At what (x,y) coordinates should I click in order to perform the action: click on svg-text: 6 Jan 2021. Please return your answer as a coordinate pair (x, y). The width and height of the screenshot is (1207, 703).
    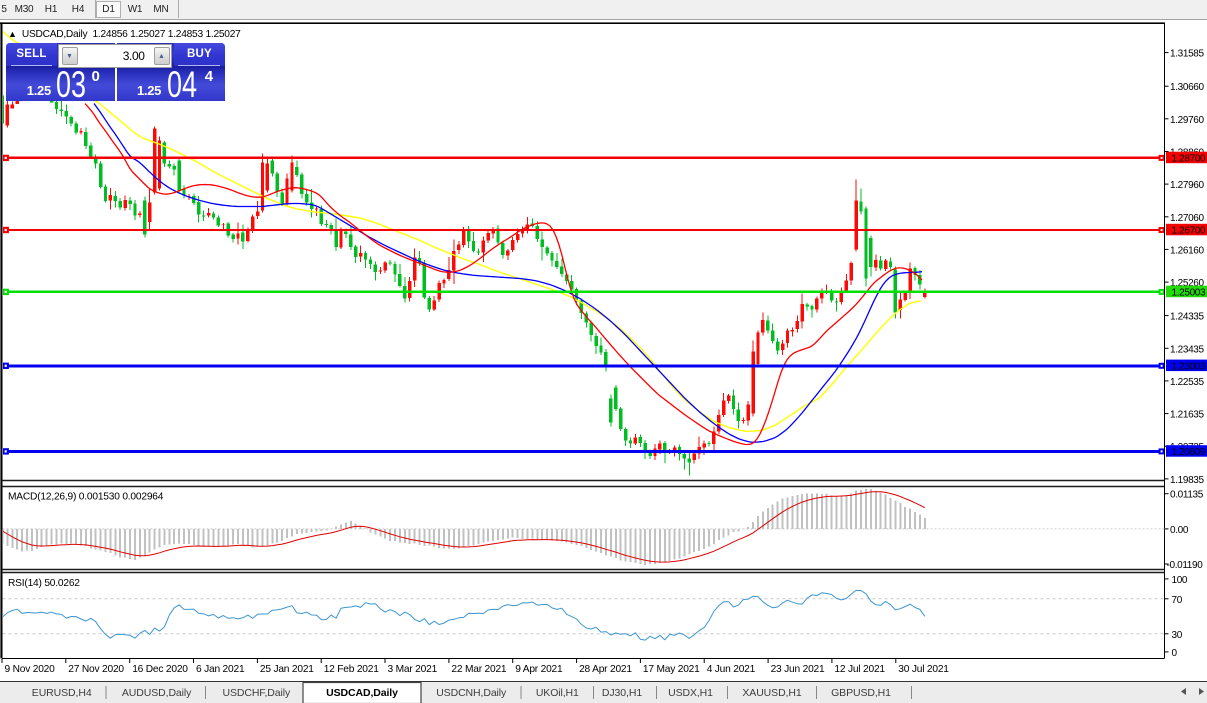
    Looking at the image, I should click on (220, 669).